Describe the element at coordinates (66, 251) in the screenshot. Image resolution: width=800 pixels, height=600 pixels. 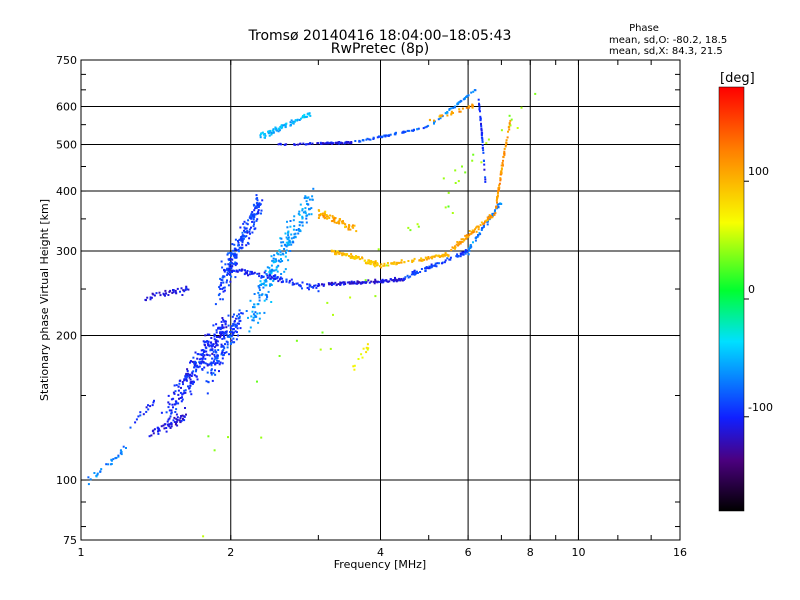
I see `y-tick-label: 300` at that location.